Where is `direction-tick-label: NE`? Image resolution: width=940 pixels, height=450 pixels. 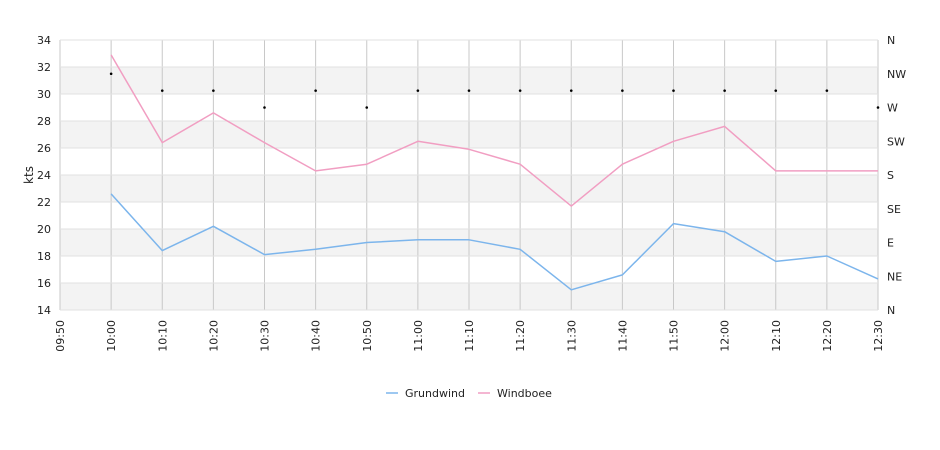
direction-tick-label: NE is located at coordinates (894, 276).